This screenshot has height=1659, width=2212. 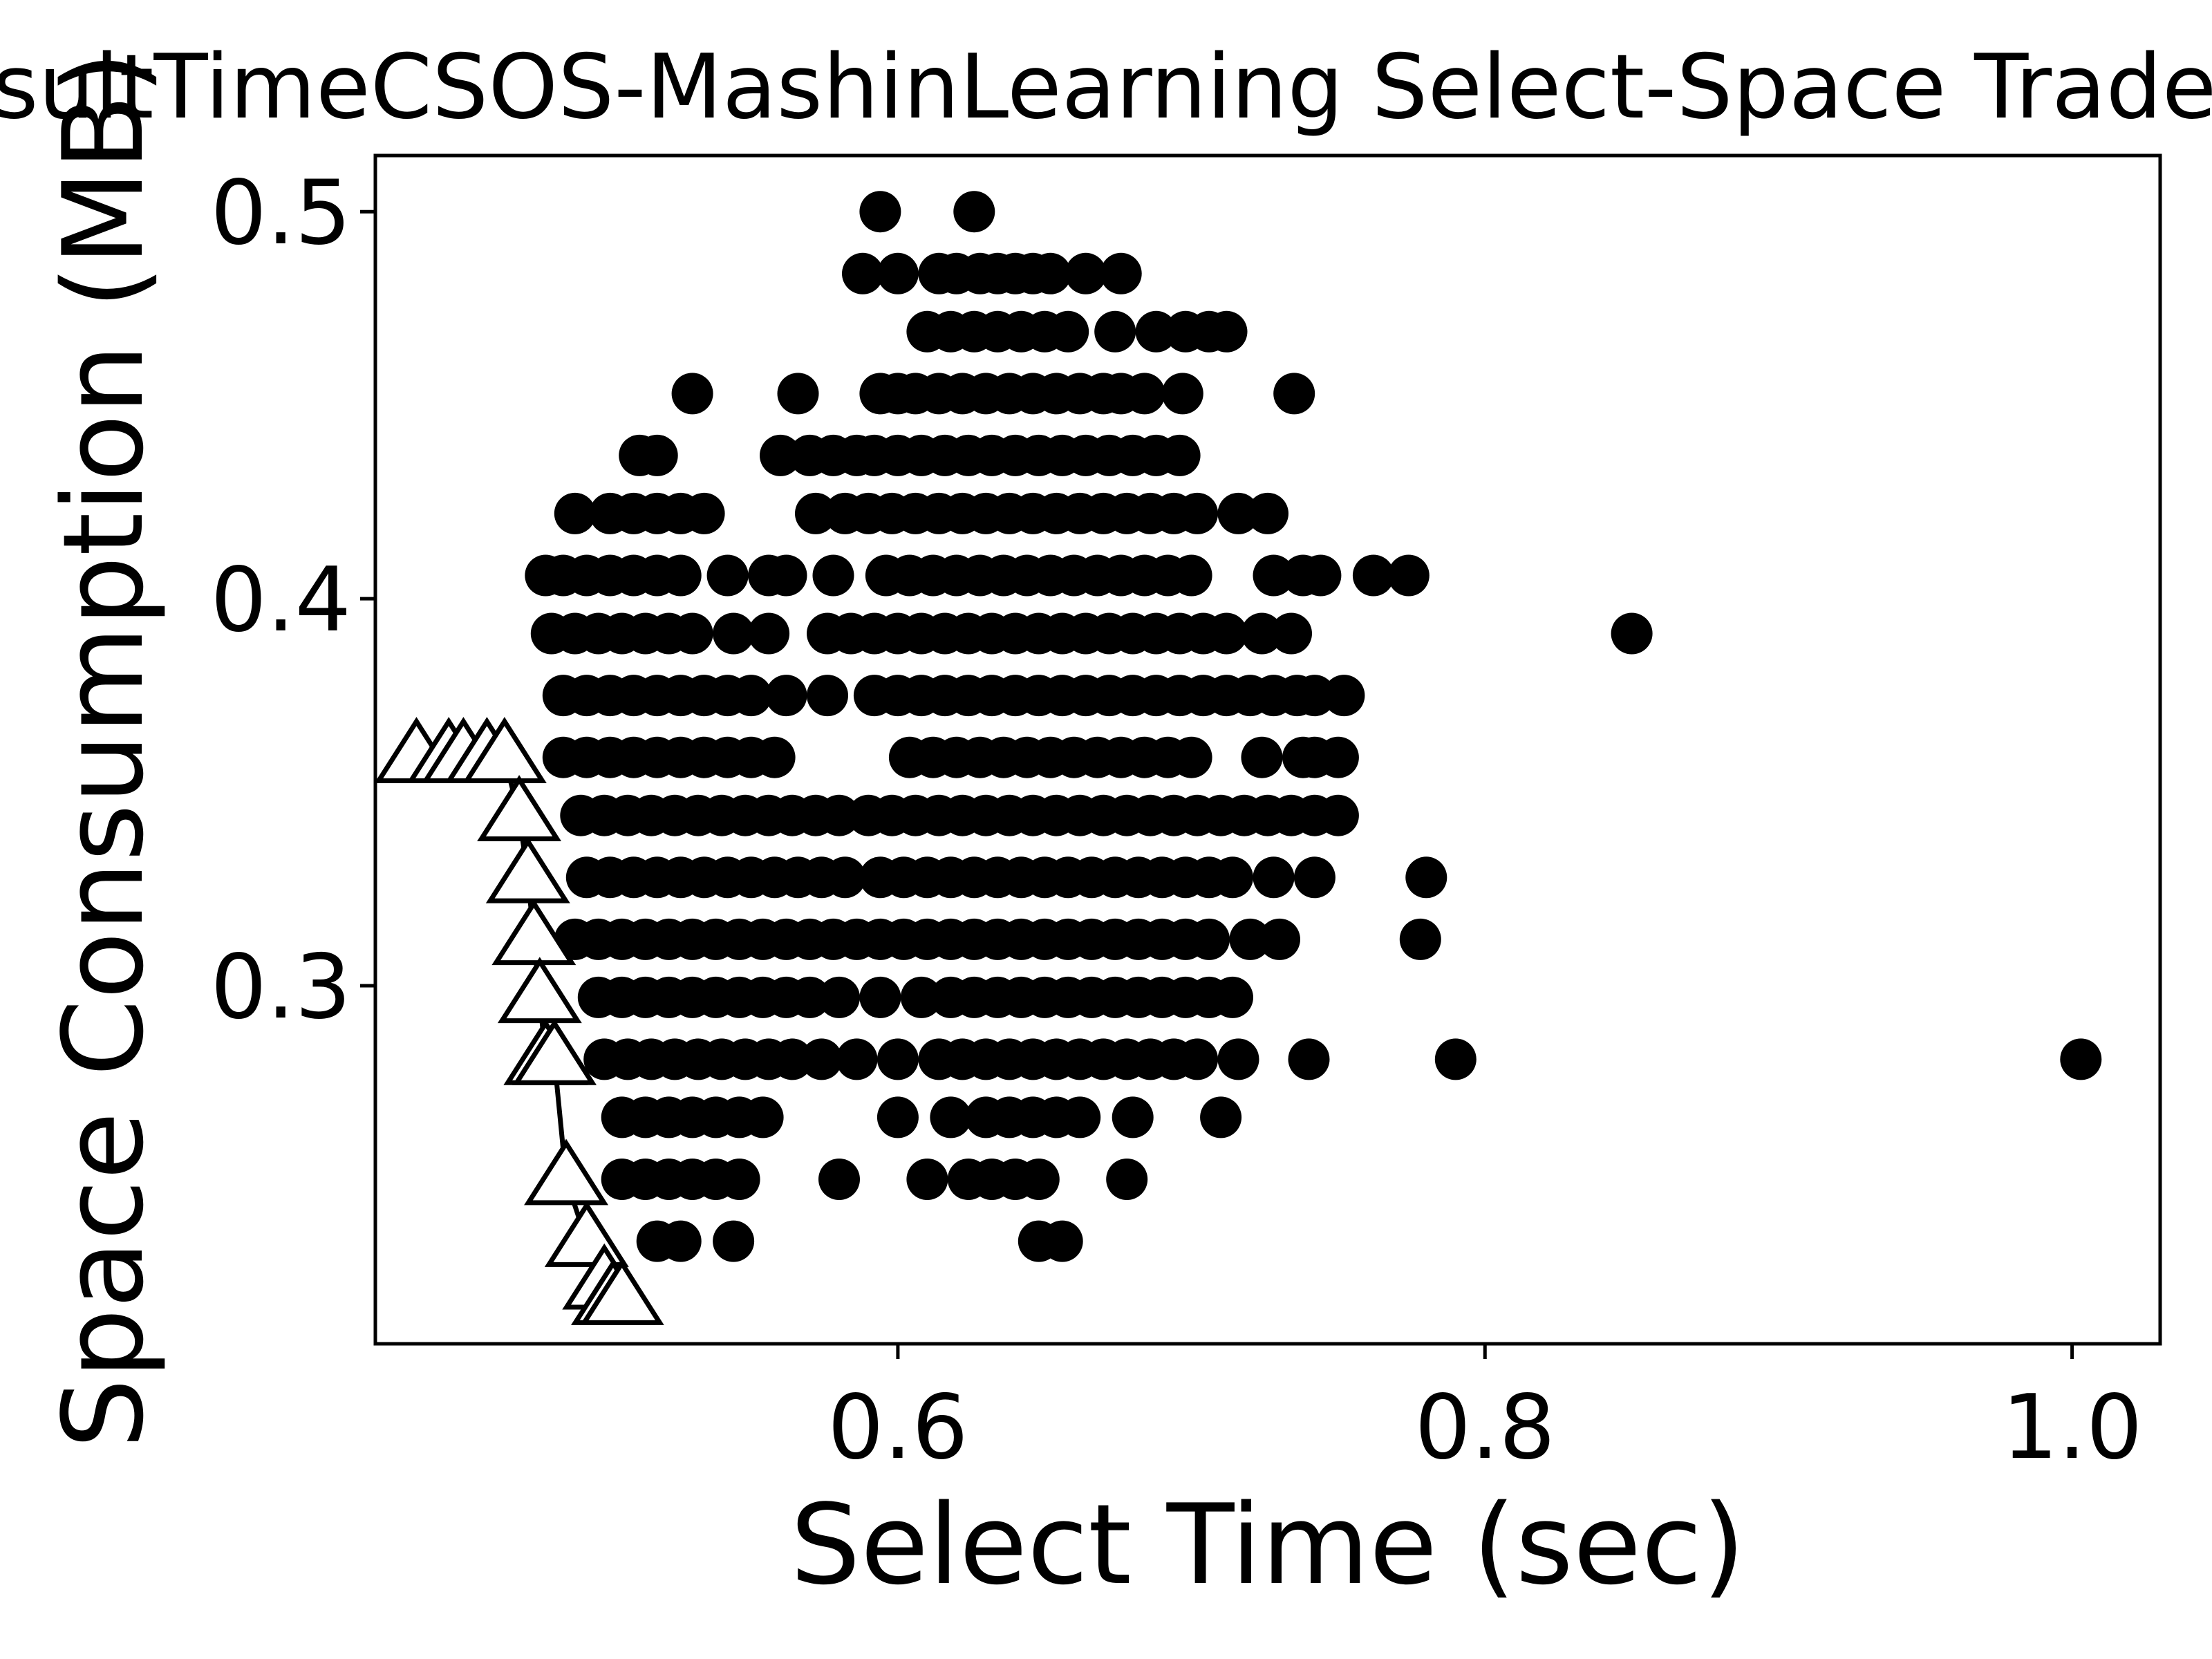 I want to click on x-tick-label: 0.8, so click(x=1484, y=1427).